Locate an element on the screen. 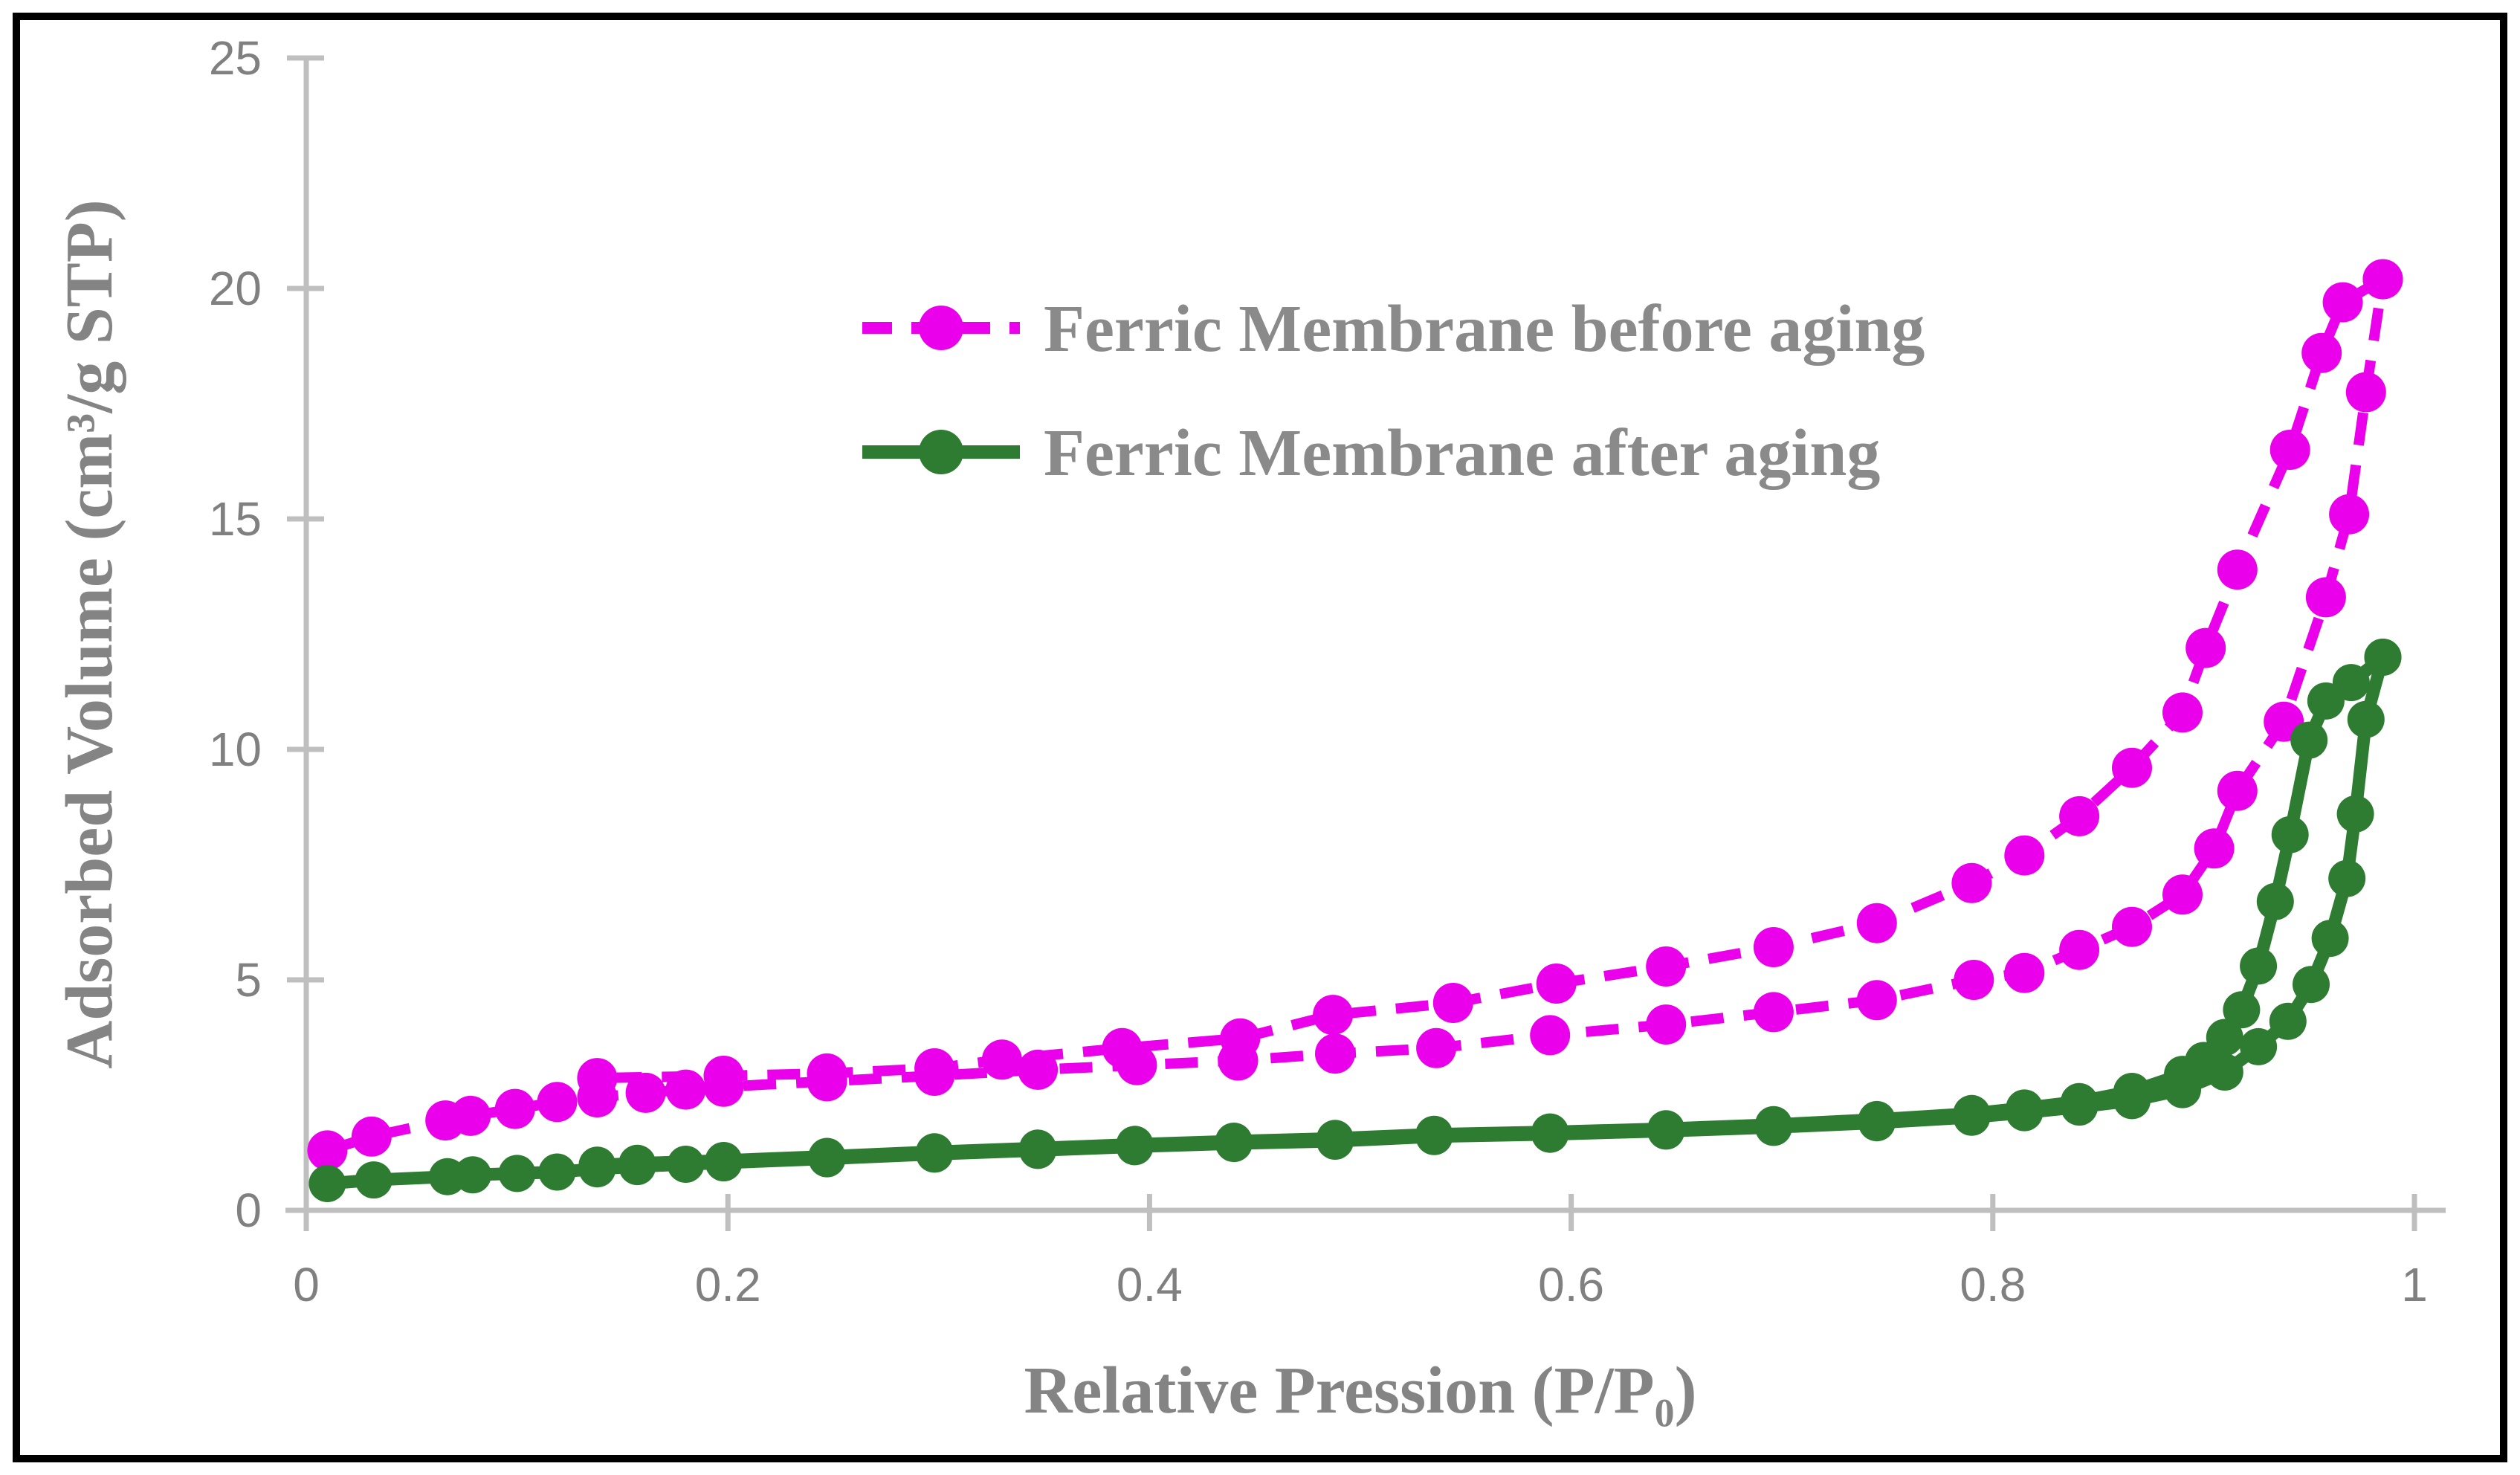  y-tick-label: 20 is located at coordinates (236, 288).